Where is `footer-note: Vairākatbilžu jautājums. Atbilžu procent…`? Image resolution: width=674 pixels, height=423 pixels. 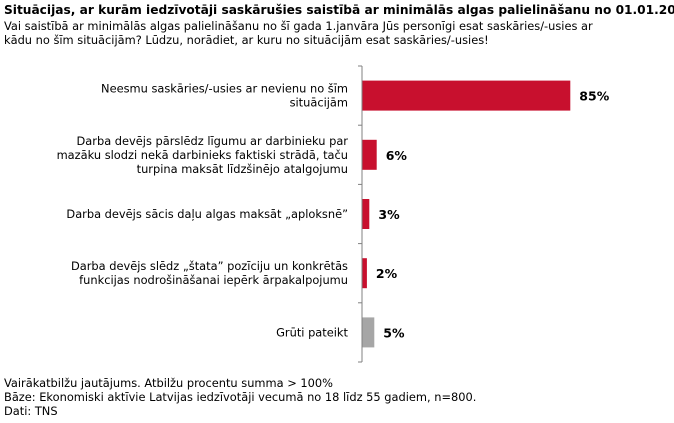
footer-note: Vairākatbilžu jautājums. Atbilžu procent… is located at coordinates (168, 383).